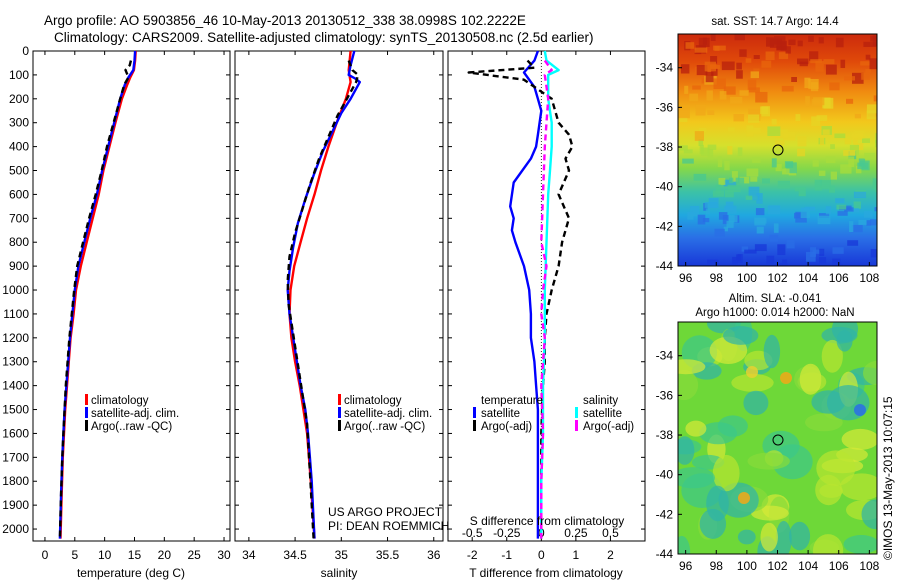  I want to click on project-label: US ARGO PROJECT, so click(385, 512).